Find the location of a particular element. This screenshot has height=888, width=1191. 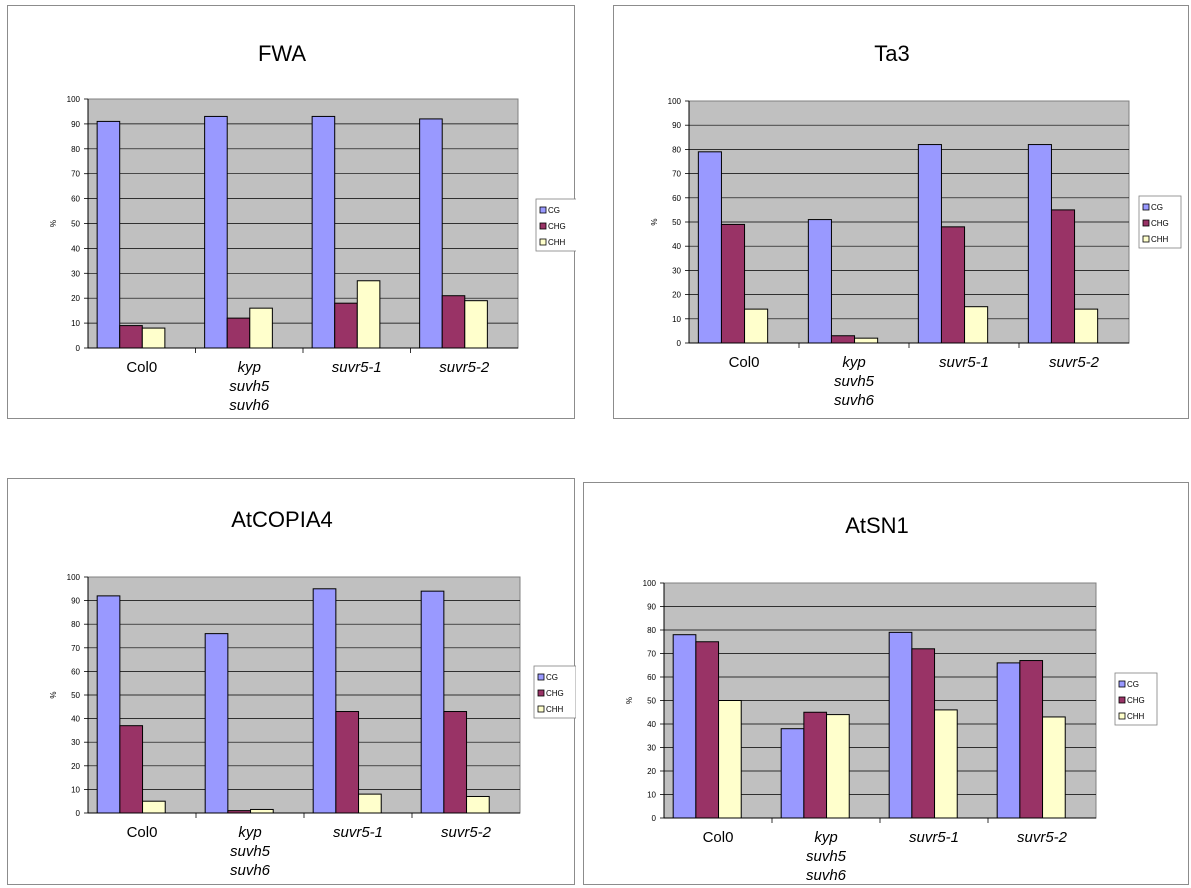

chart-title: Ta3 is located at coordinates (891, 53).